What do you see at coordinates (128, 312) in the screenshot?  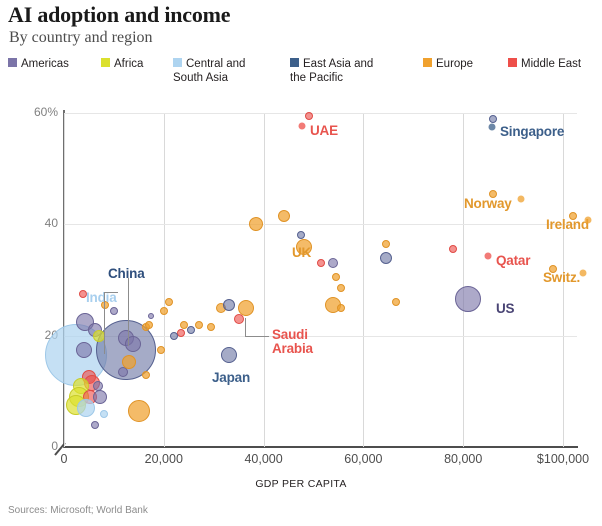 I see `china-leader` at bounding box center [128, 312].